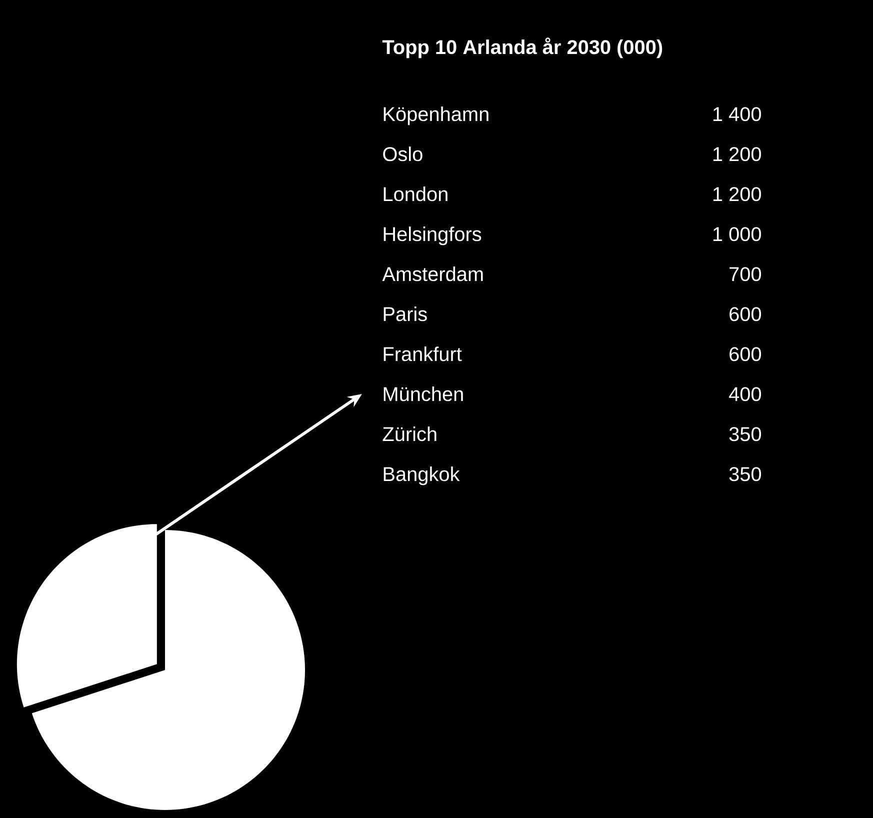 This screenshot has height=818, width=873. Describe the element at coordinates (409, 434) in the screenshot. I see `category-label: Zürich` at that location.